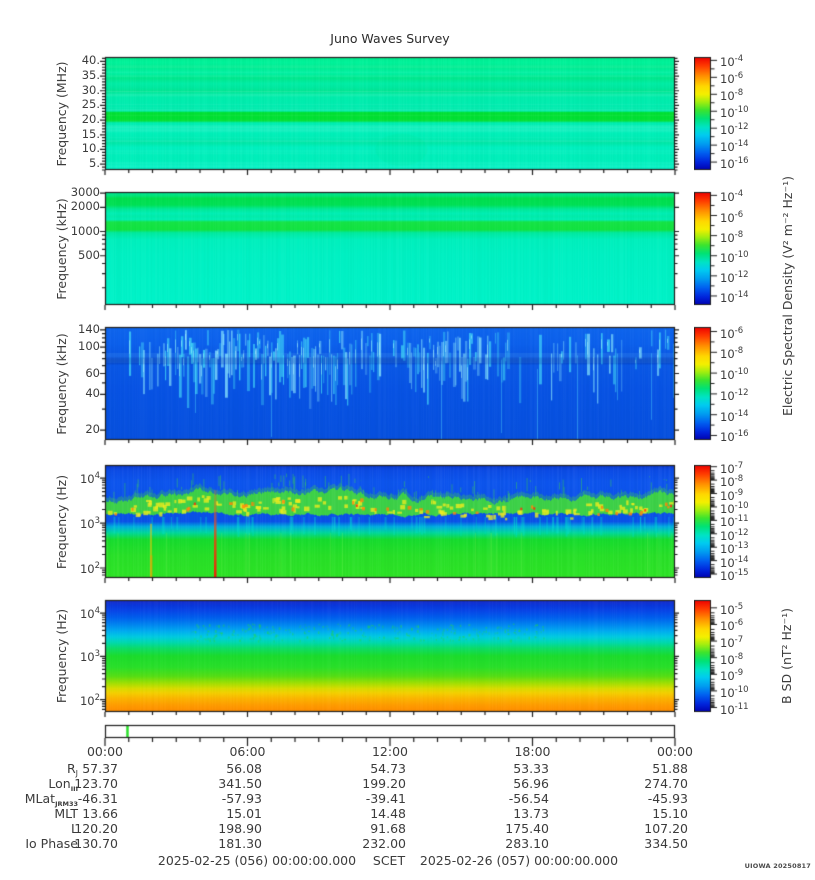 Image resolution: width=815 pixels, height=880 pixels. What do you see at coordinates (731, 468) in the screenshot?
I see `colorbar-tick-label: 10-7` at bounding box center [731, 468].